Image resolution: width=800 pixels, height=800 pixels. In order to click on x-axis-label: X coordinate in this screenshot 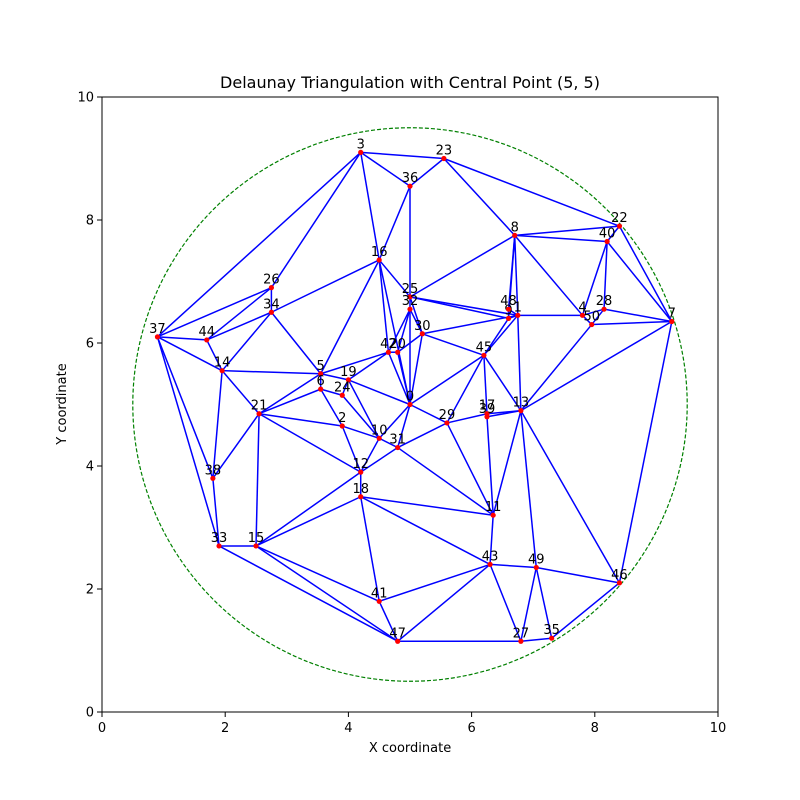, I will do `click(410, 748)`.